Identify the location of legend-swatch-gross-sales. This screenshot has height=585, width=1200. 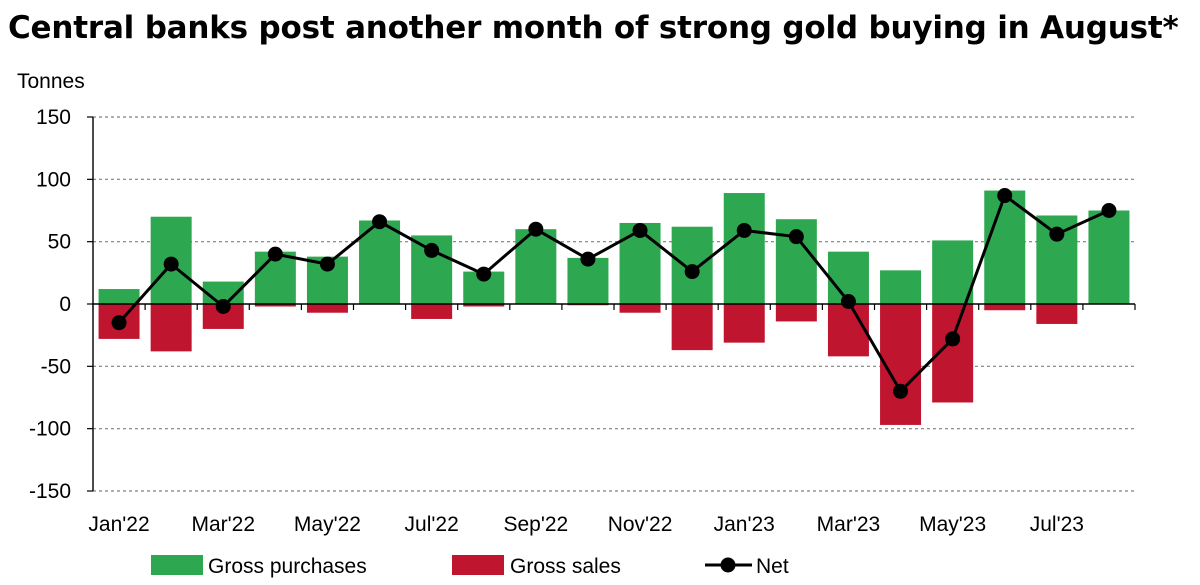
(478, 565).